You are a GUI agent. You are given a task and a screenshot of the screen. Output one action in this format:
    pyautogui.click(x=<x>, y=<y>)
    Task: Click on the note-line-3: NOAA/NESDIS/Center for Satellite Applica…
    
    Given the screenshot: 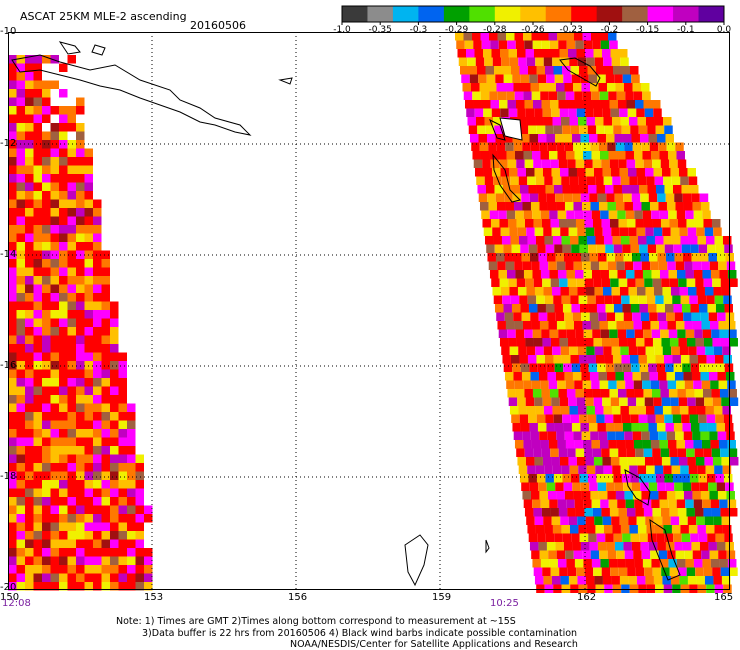 What is the action you would take?
    pyautogui.click(x=434, y=644)
    